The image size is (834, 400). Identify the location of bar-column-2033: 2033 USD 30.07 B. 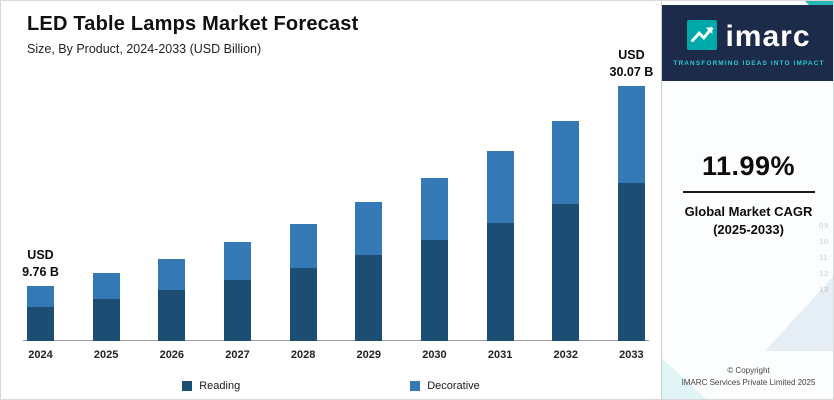
(632, 204).